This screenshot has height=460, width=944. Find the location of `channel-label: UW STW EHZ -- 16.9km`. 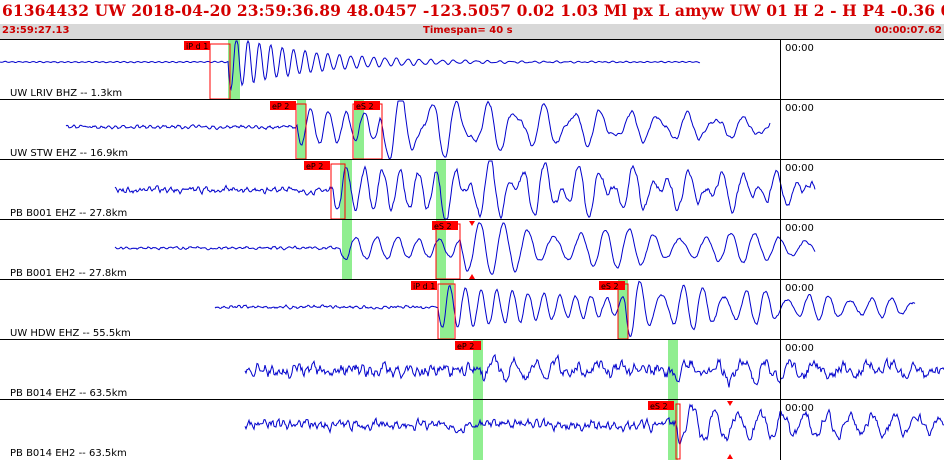

channel-label: UW STW EHZ -- 16.9km is located at coordinates (69, 153).